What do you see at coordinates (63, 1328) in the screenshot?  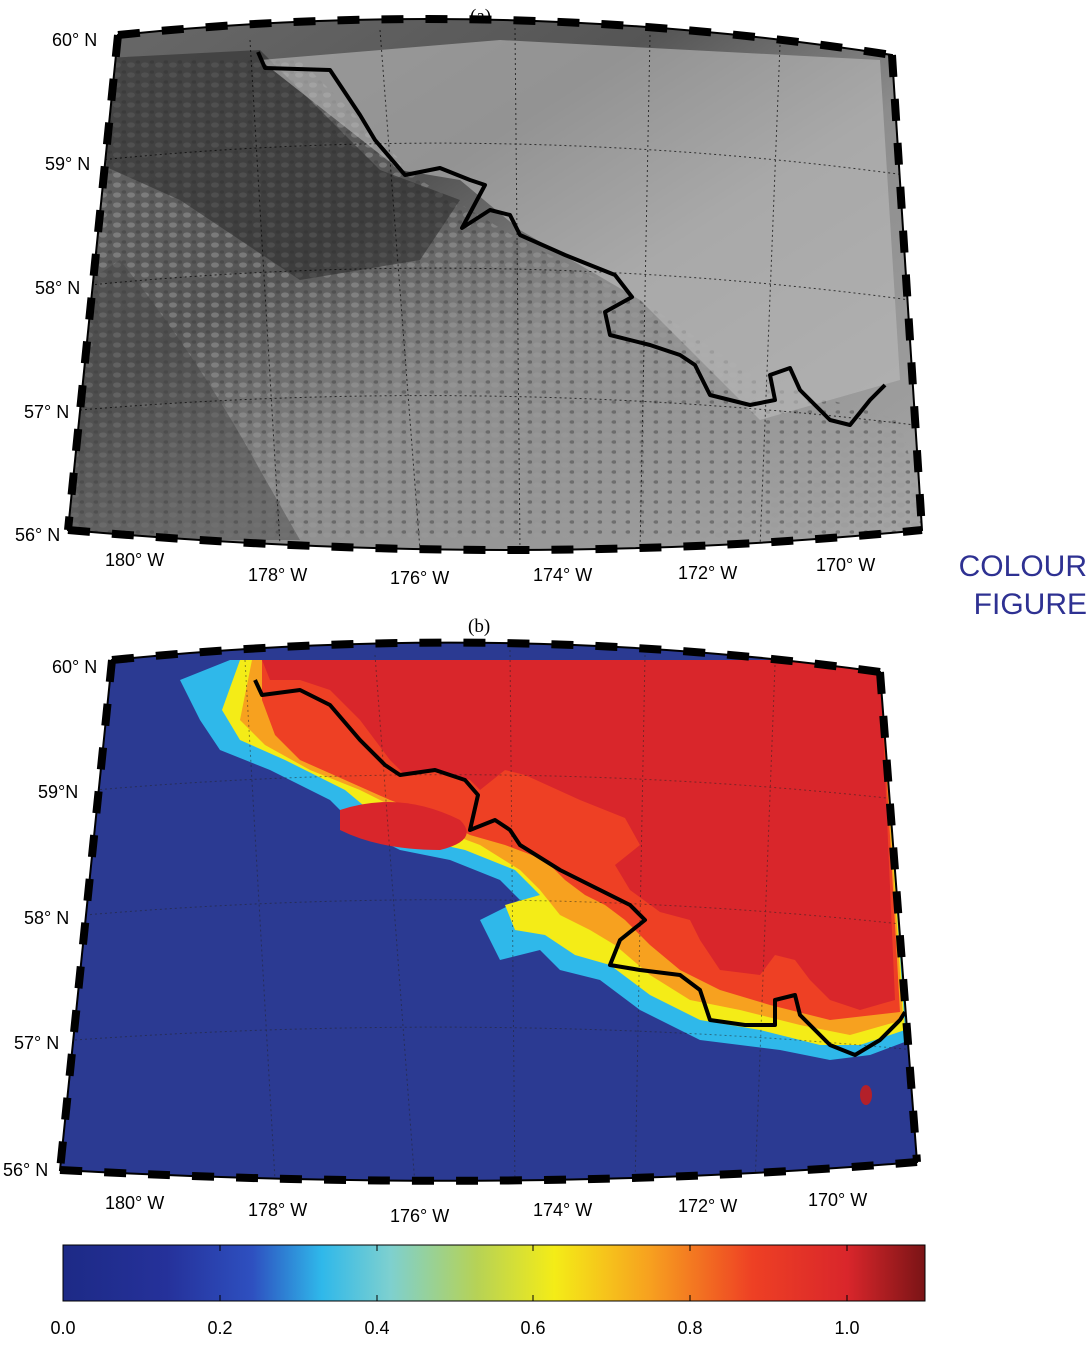 I see `colorbar-tick-label: 0.0` at bounding box center [63, 1328].